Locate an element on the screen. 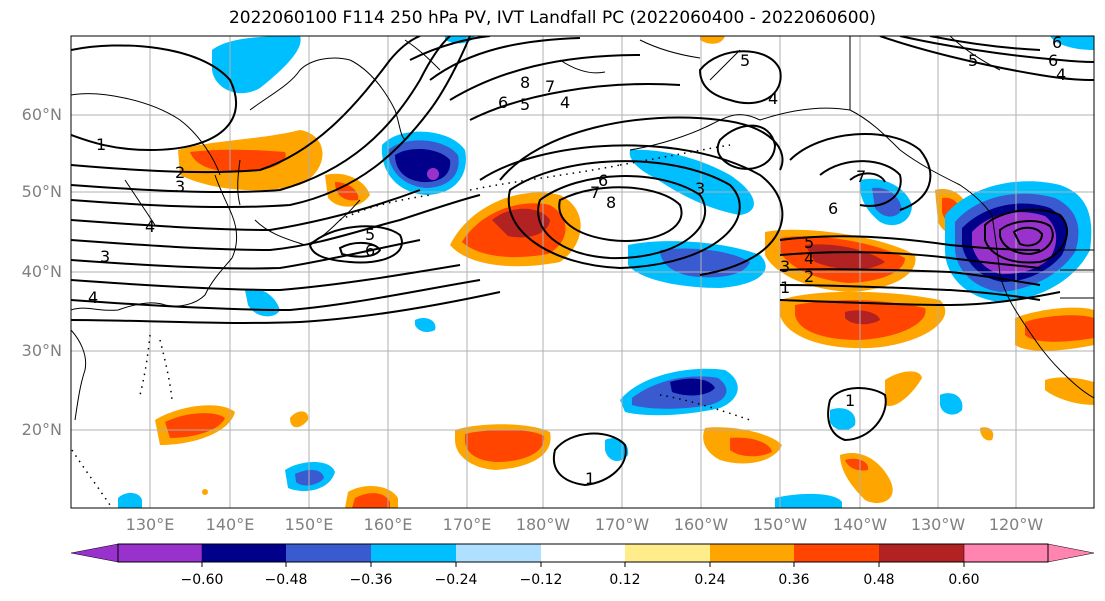 This screenshot has height=601, width=1105. lon-label: 160°E is located at coordinates (388, 524).